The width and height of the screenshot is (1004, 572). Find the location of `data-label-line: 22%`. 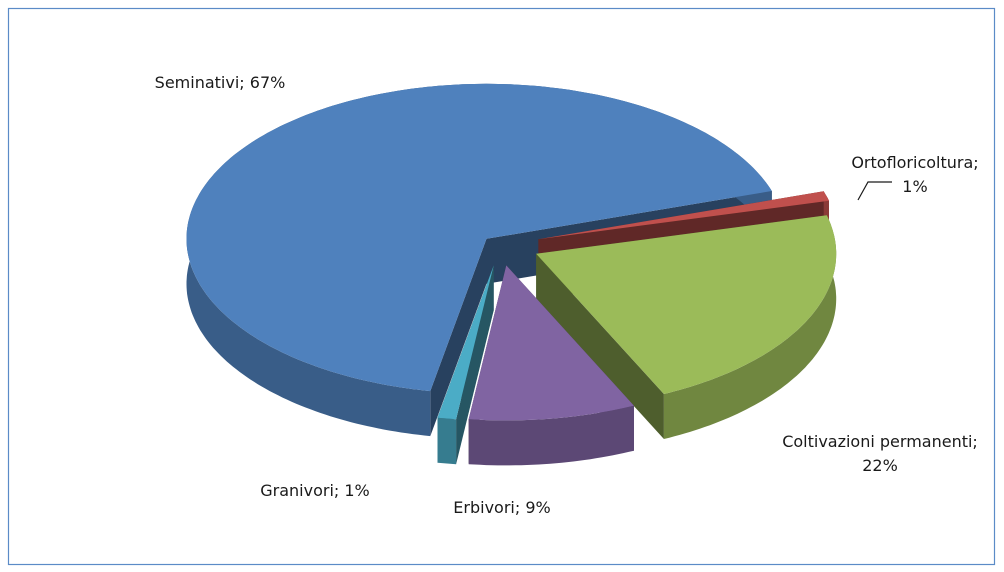

data-label-line: 22% is located at coordinates (880, 465).